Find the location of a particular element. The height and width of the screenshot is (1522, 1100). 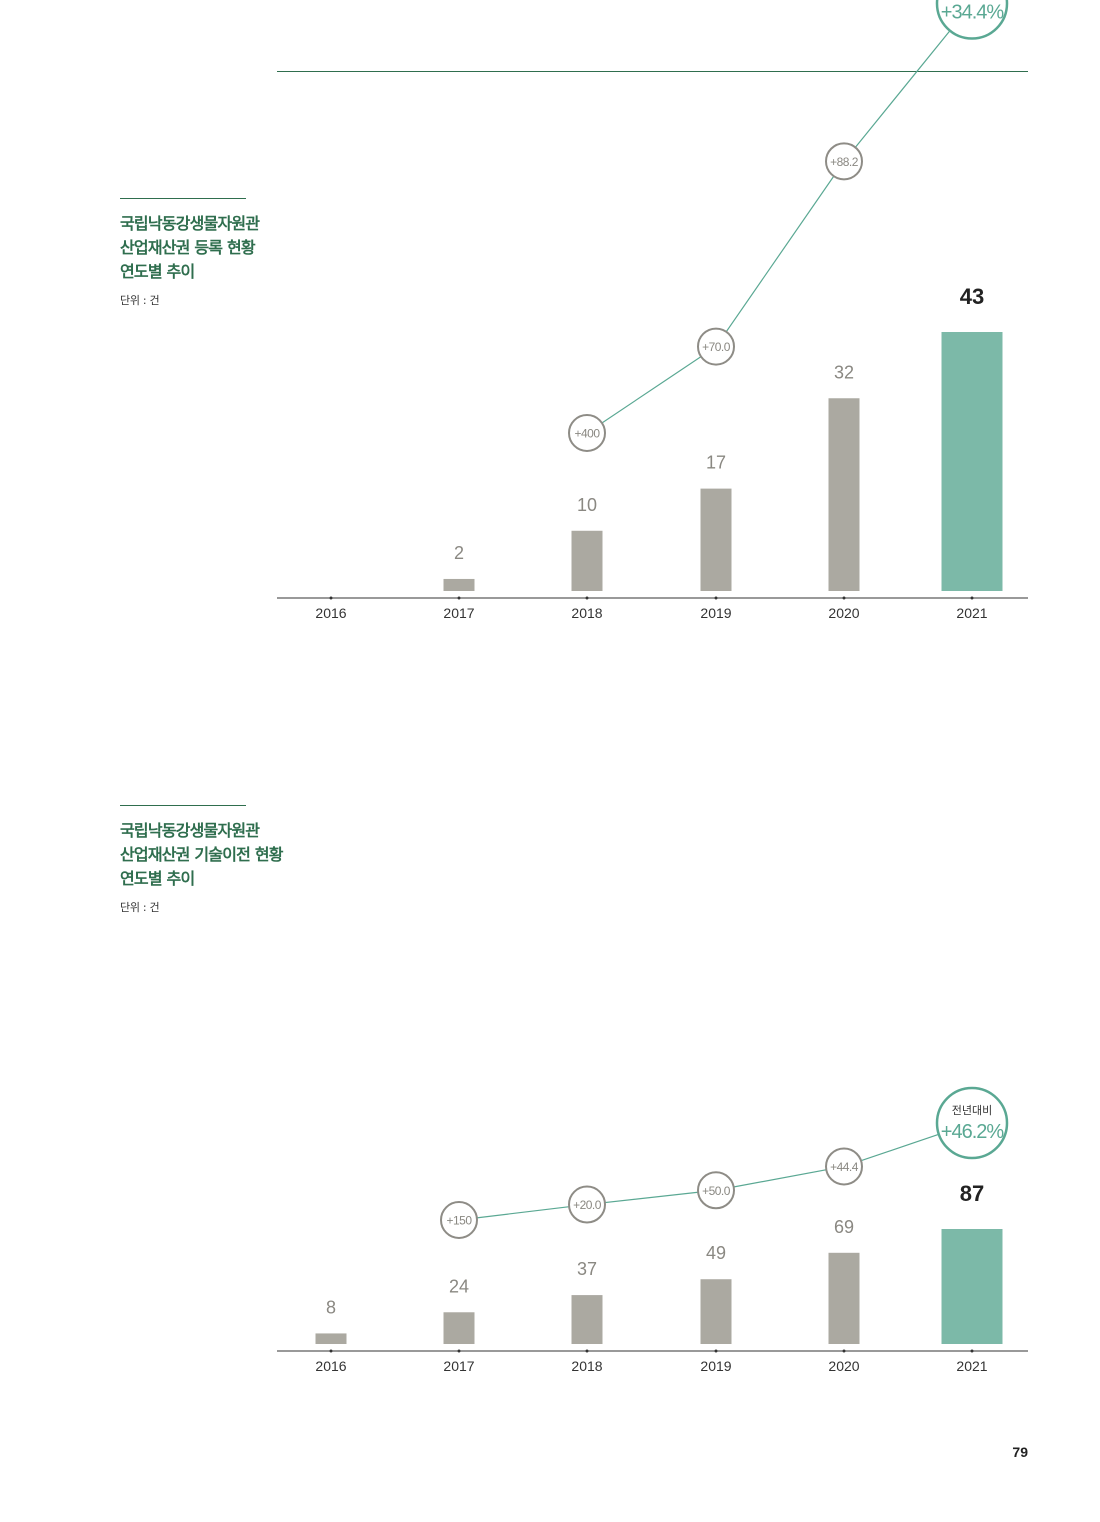

chart1-growth-line is located at coordinates (779, 218).